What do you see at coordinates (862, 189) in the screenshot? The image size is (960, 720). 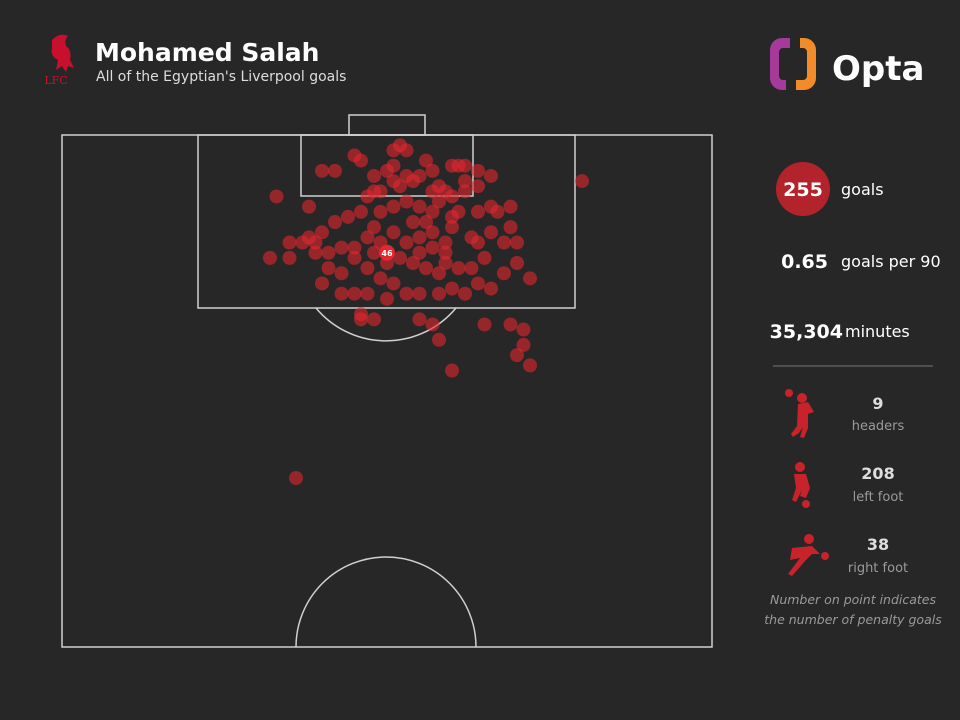 I see `goals-label: goals` at bounding box center [862, 189].